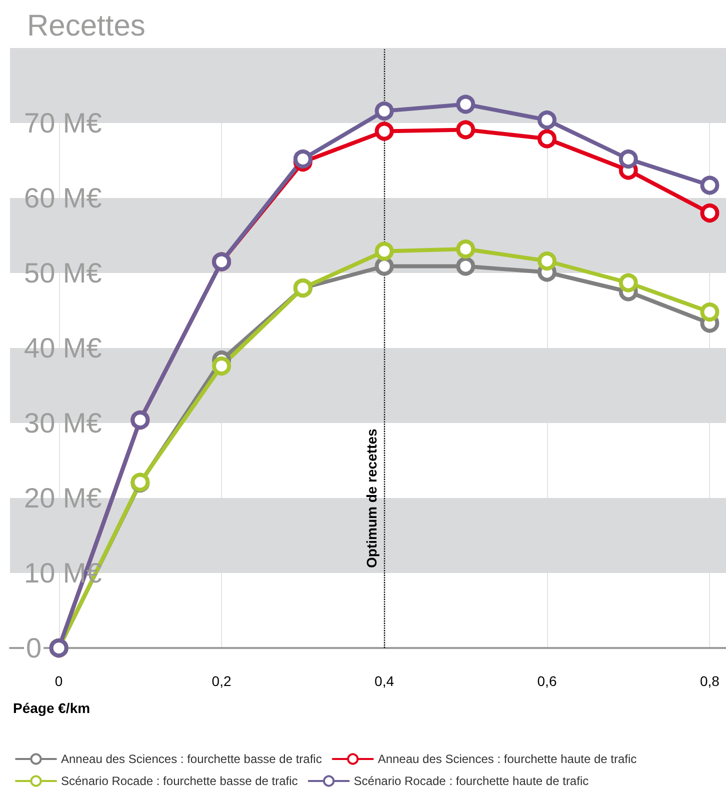 This screenshot has width=726, height=794. Describe the element at coordinates (471, 781) in the screenshot. I see `legend-label: Scénario Rocade : fourchette haute de trafic` at that location.